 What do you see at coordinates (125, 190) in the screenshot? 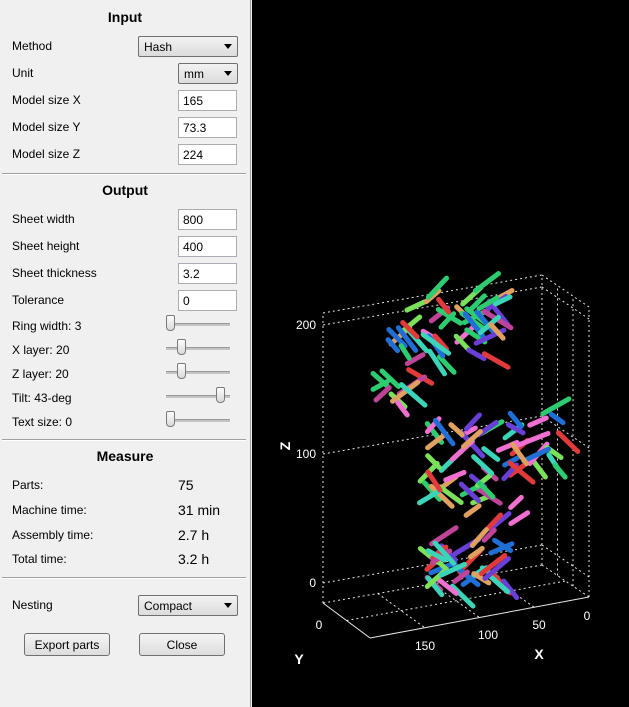
I see `output-section-title: Output` at bounding box center [125, 190].